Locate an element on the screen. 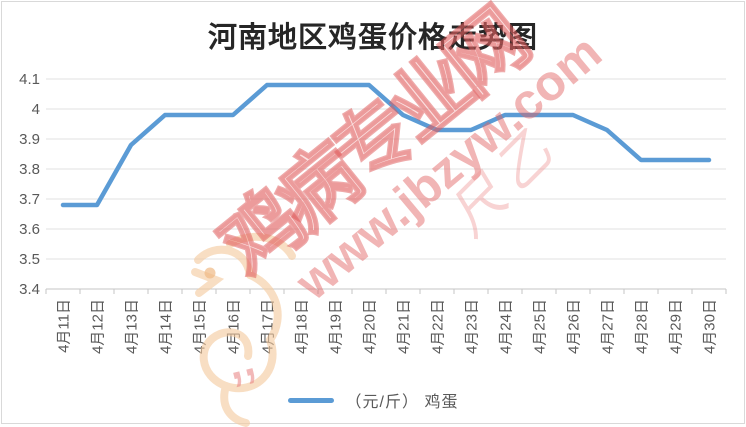 This screenshot has height=427, width=746. x-axis-label: 4月28日 is located at coordinates (642, 326).